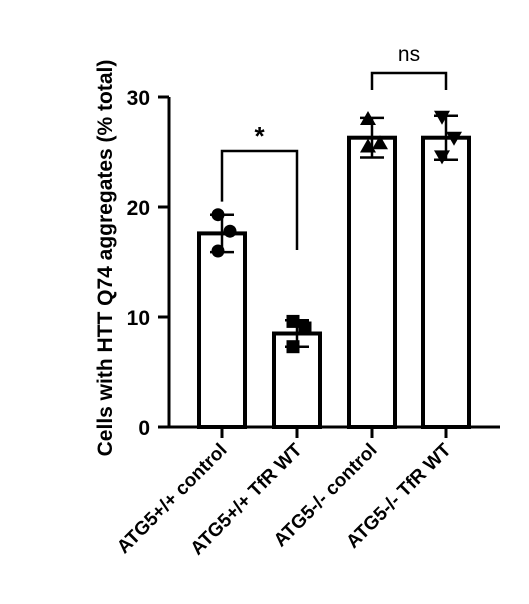 The height and width of the screenshot is (604, 529). What do you see at coordinates (138, 98) in the screenshot?
I see `y-tick-label-3: 30` at bounding box center [138, 98].